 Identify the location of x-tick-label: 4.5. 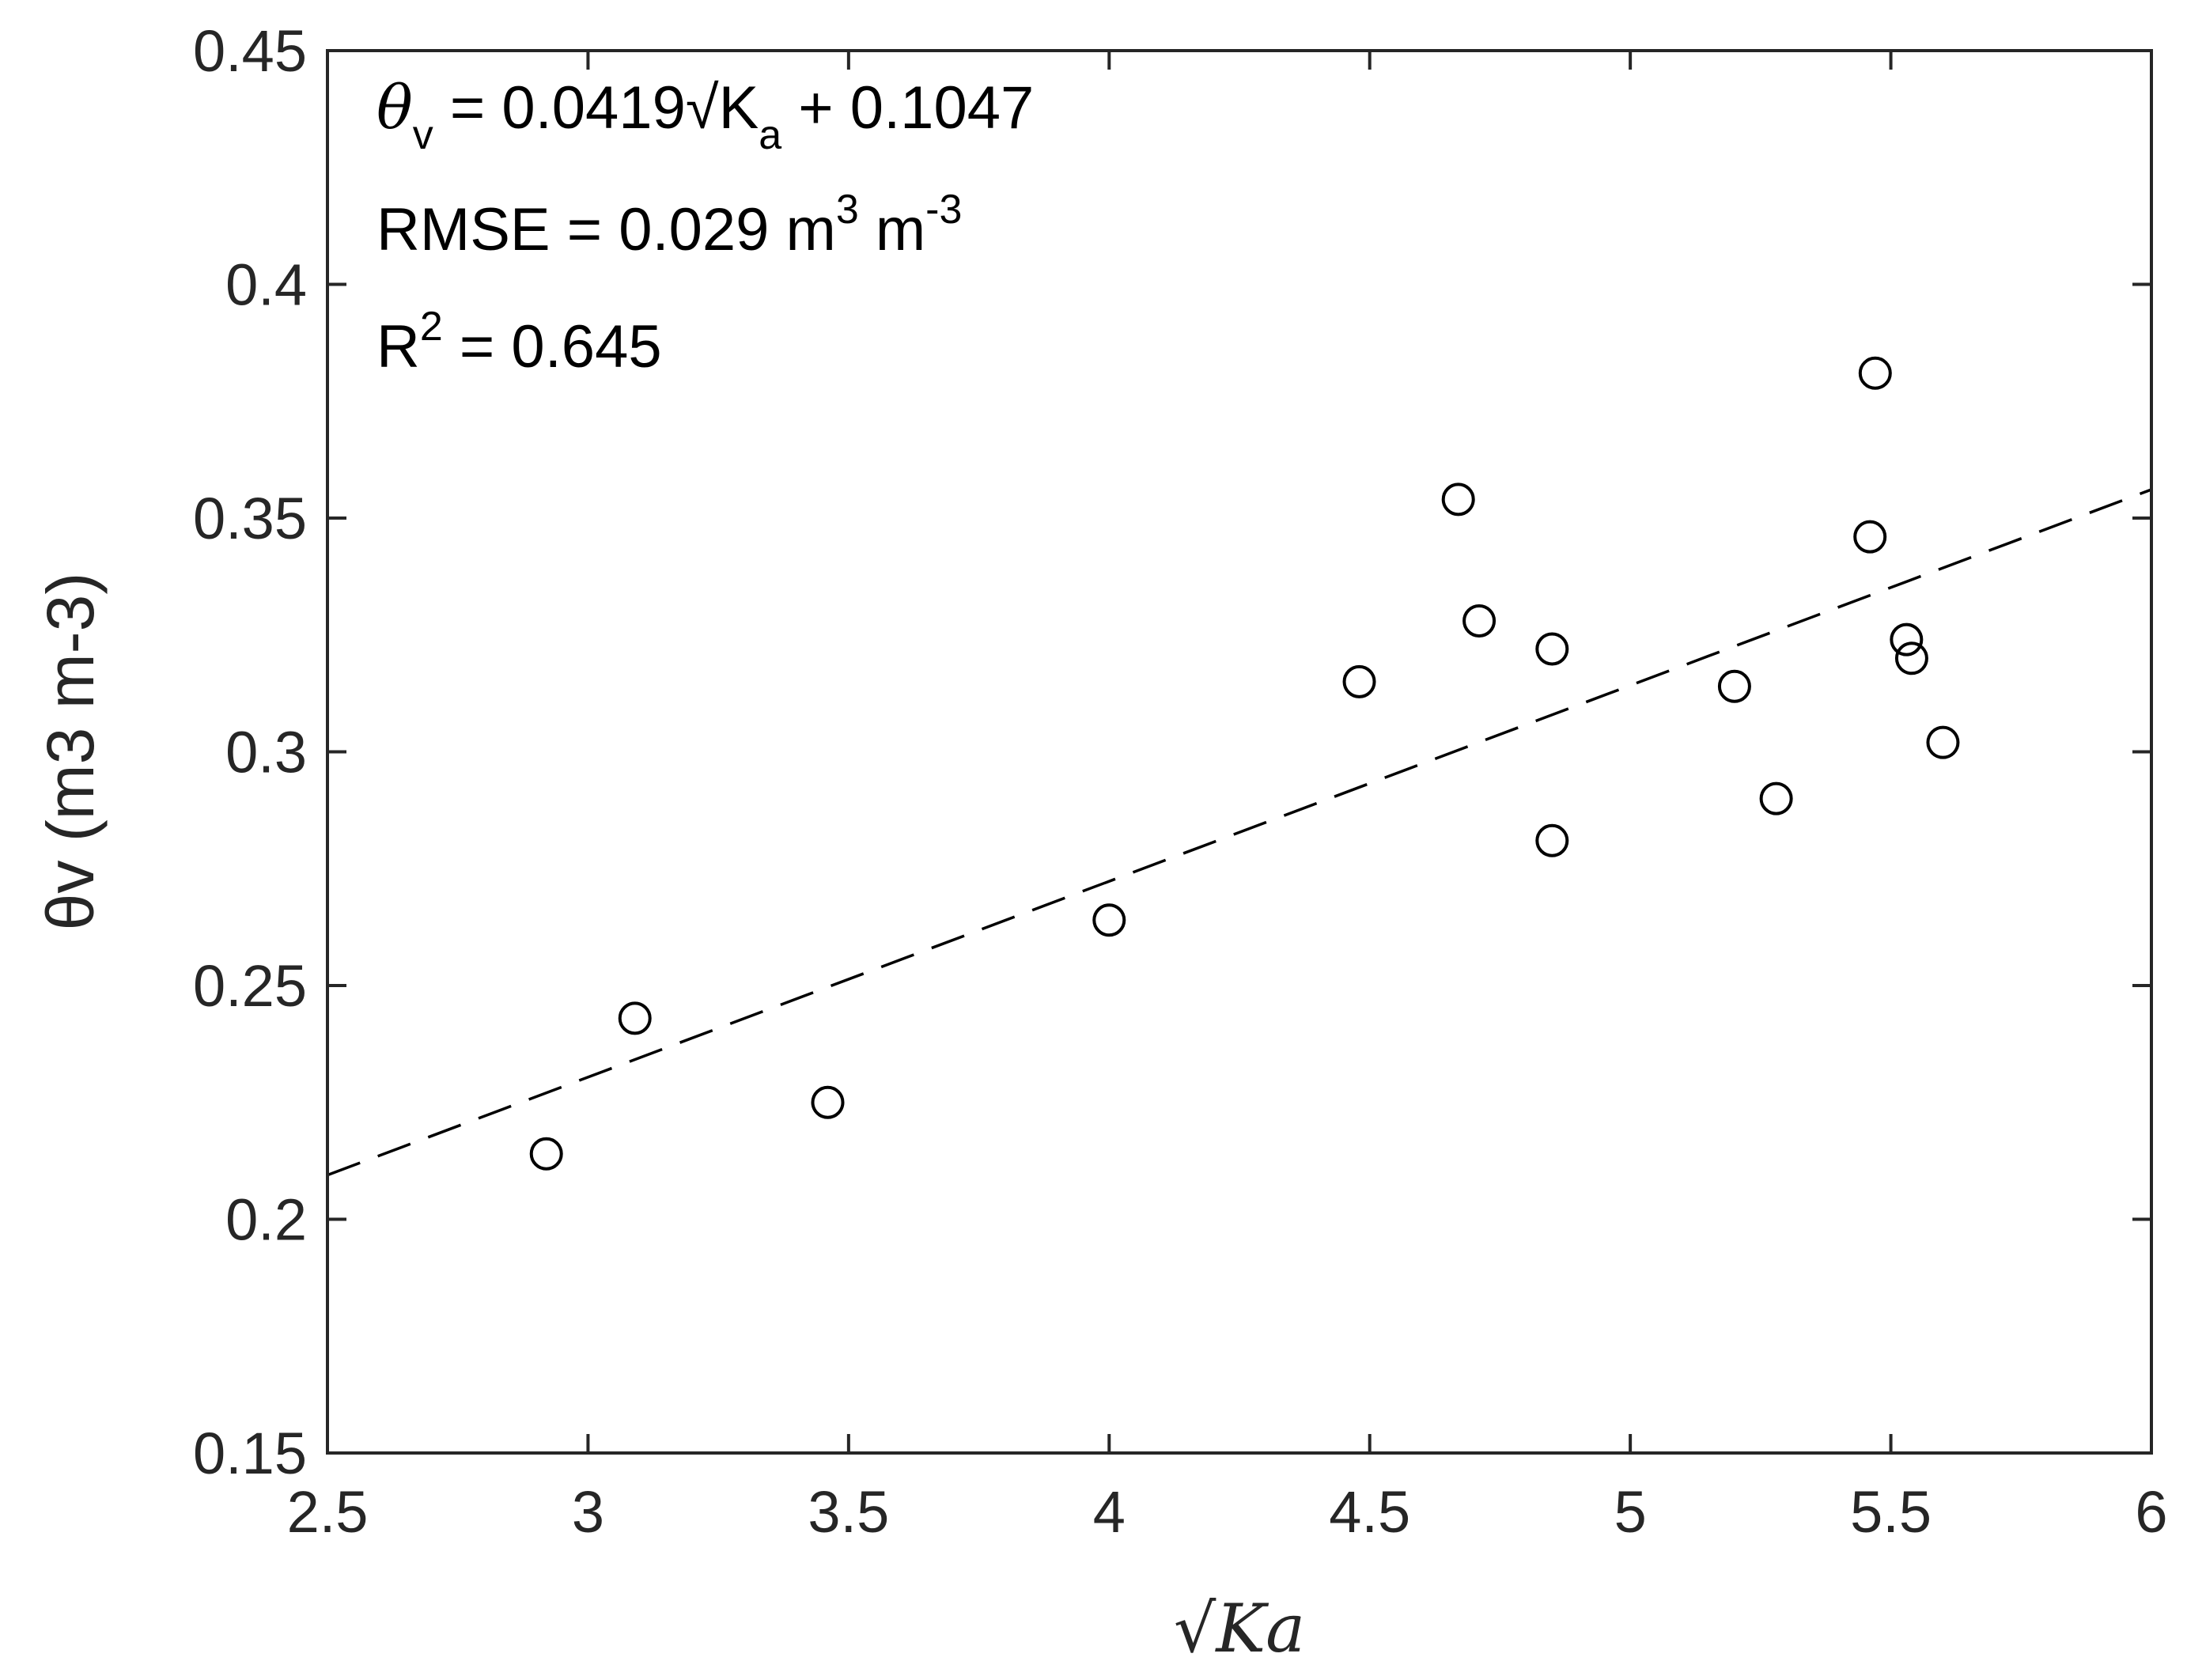
(1369, 1512).